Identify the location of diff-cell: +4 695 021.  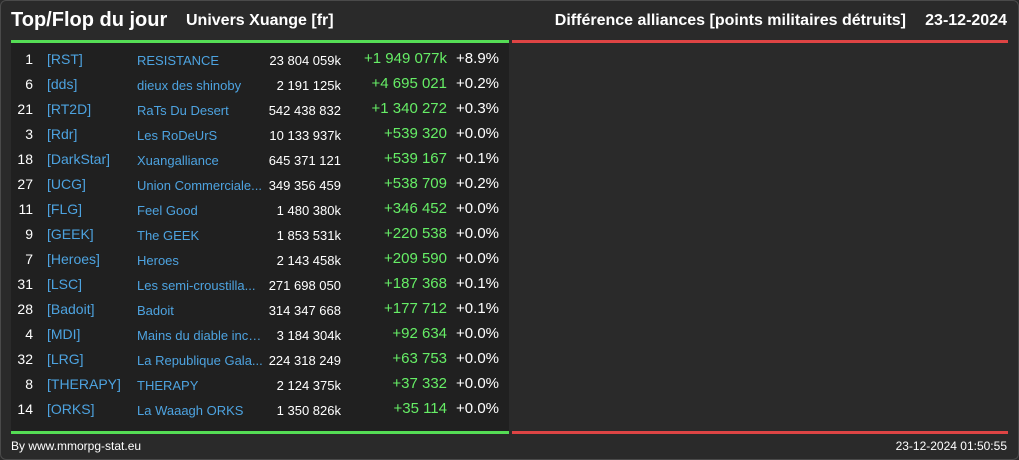
(409, 83).